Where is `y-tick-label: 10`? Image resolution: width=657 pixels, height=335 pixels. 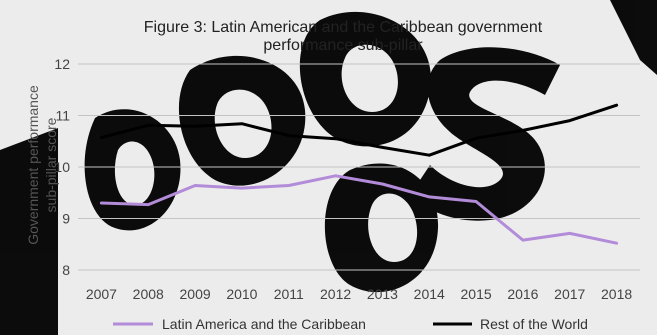
y-tick-label: 10 is located at coordinates (62, 167).